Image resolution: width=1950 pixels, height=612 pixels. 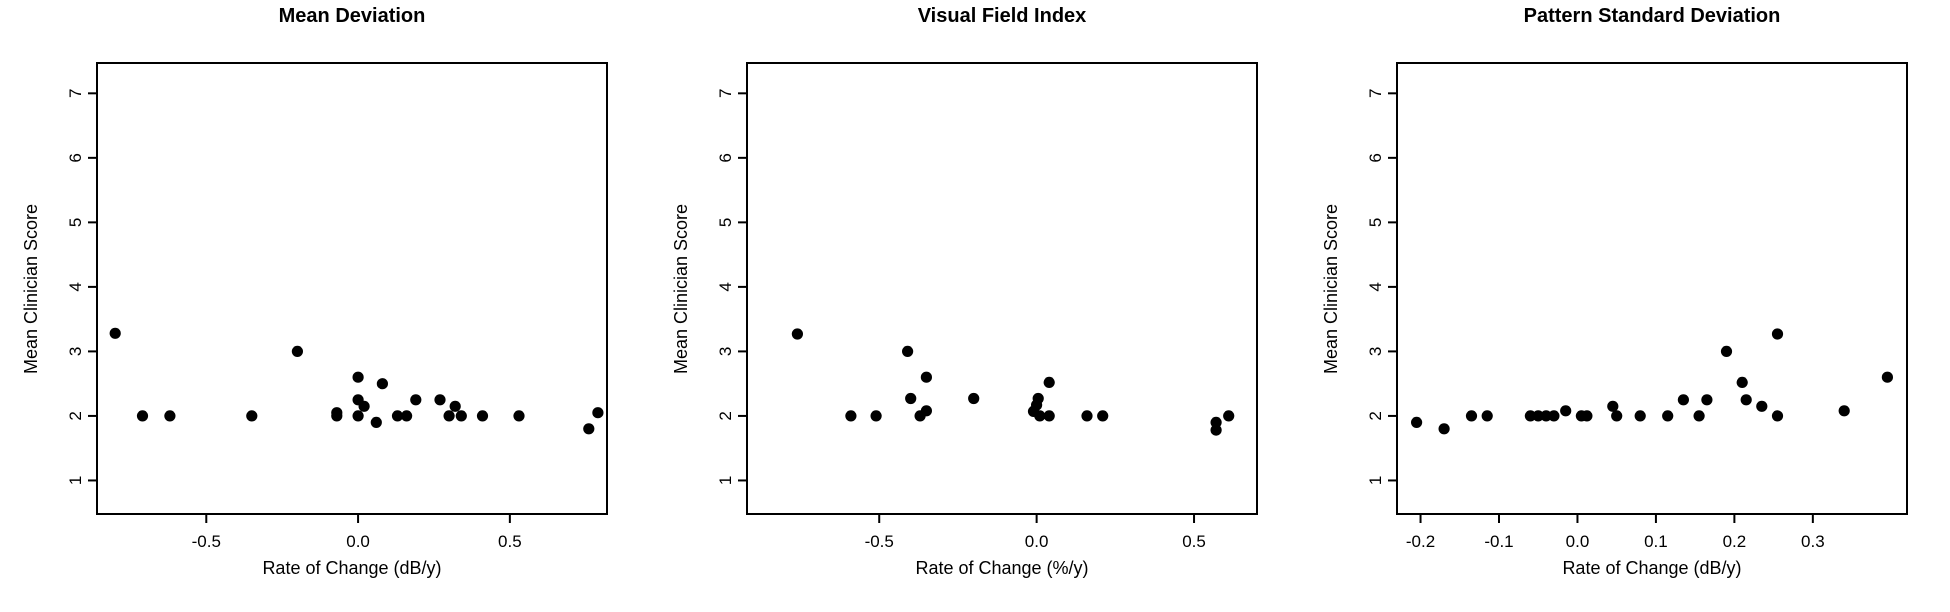 What do you see at coordinates (1498, 541) in the screenshot?
I see `x-tick-label: -0.1` at bounding box center [1498, 541].